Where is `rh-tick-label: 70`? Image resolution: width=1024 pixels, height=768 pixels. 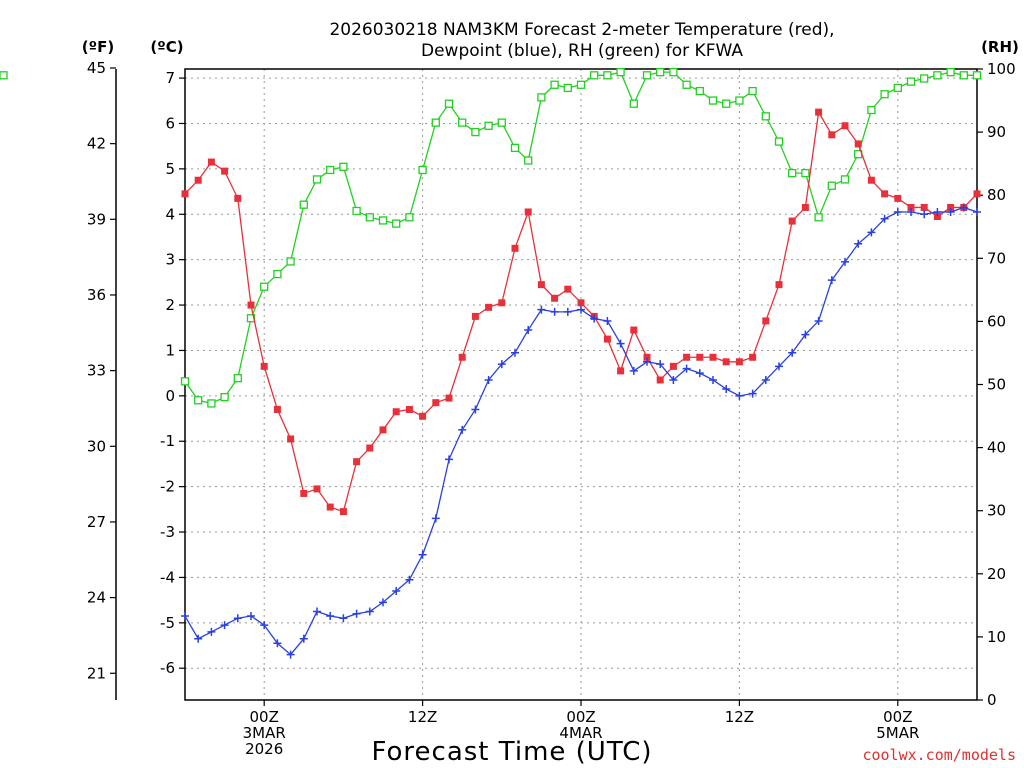 rh-tick-label: 70 is located at coordinates (996, 258).